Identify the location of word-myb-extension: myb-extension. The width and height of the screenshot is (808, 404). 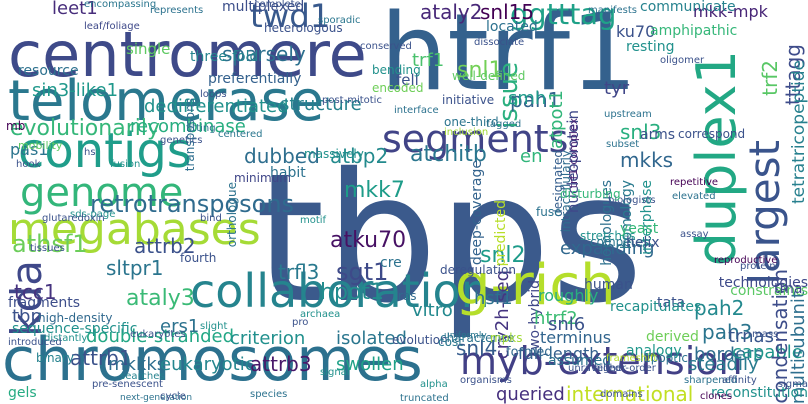
(601, 361).